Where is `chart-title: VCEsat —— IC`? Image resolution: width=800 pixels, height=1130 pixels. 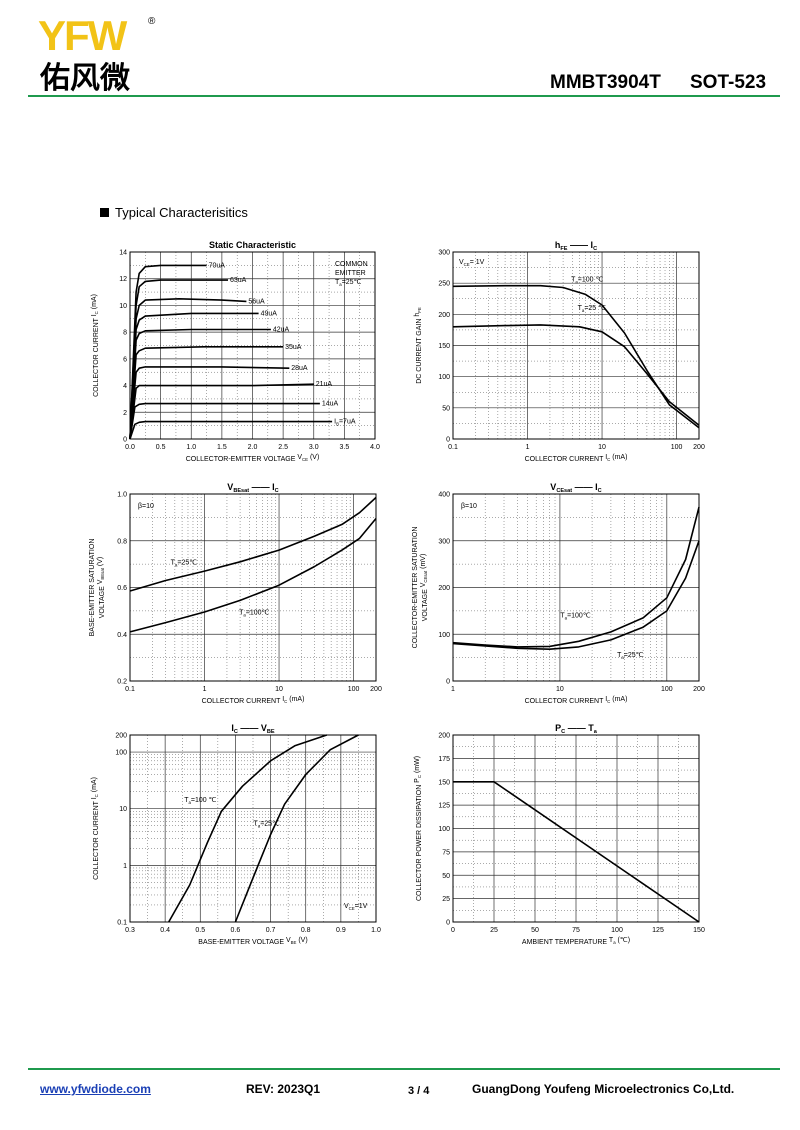
chart-title: VCEsat —— IC is located at coordinates (575, 488).